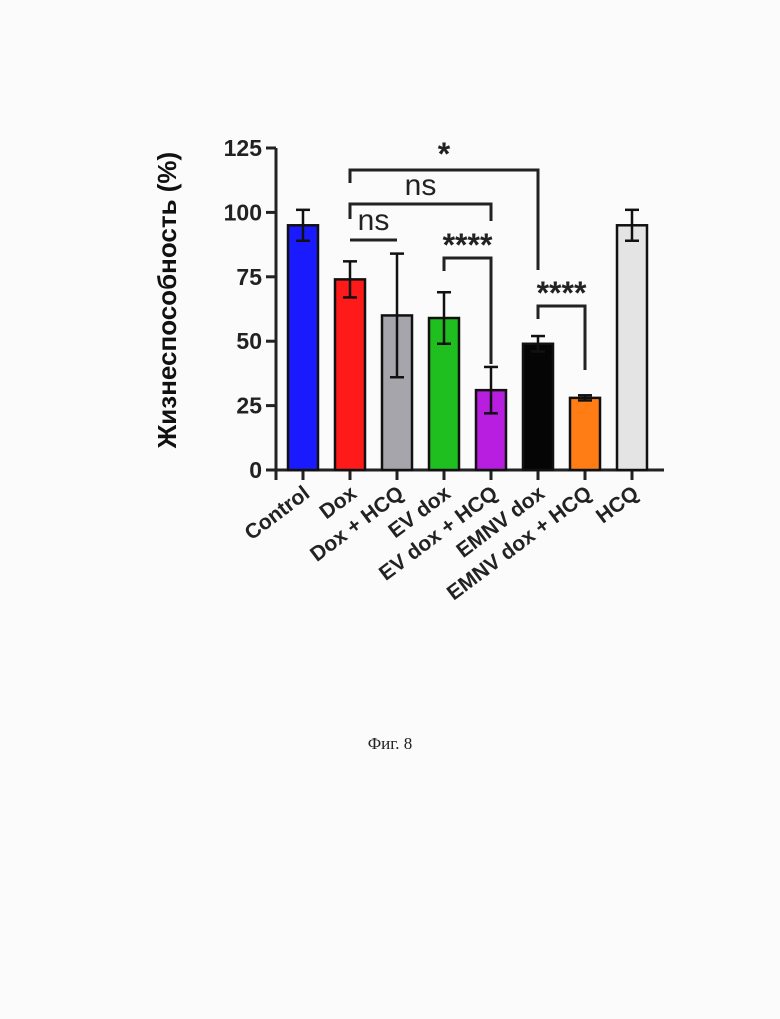  I want to click on y-tick-label: 50, so click(249, 341).